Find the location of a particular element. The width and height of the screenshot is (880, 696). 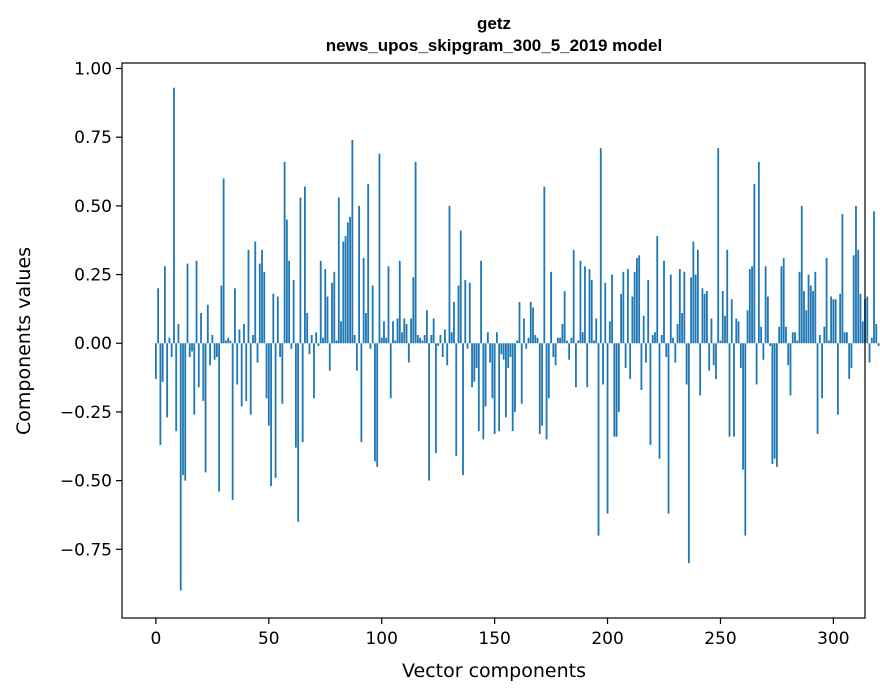

x-axis-ticks: 0 50 100 150 200 250 300 is located at coordinates (500, 633).